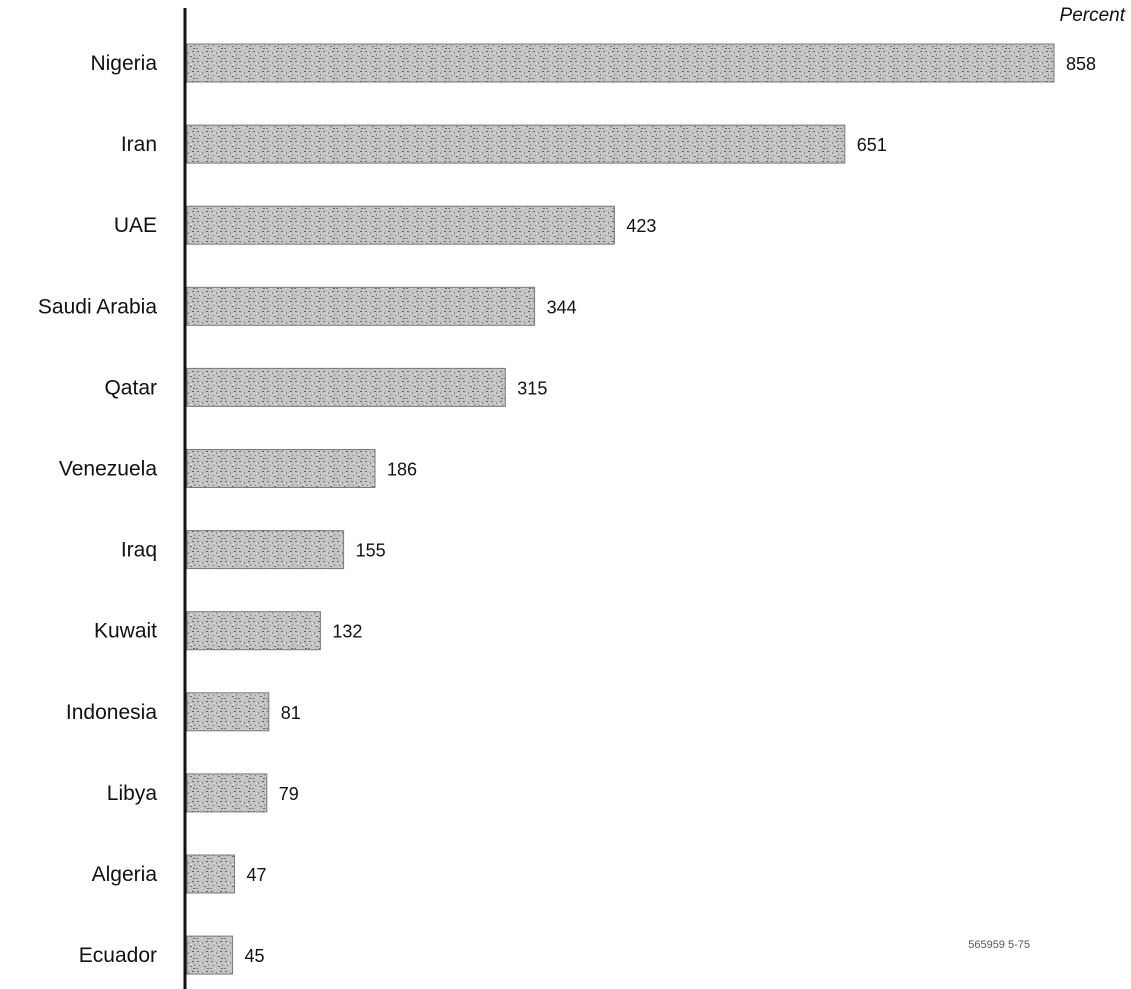  Describe the element at coordinates (265, 550) in the screenshot. I see `bar-iraq` at that location.